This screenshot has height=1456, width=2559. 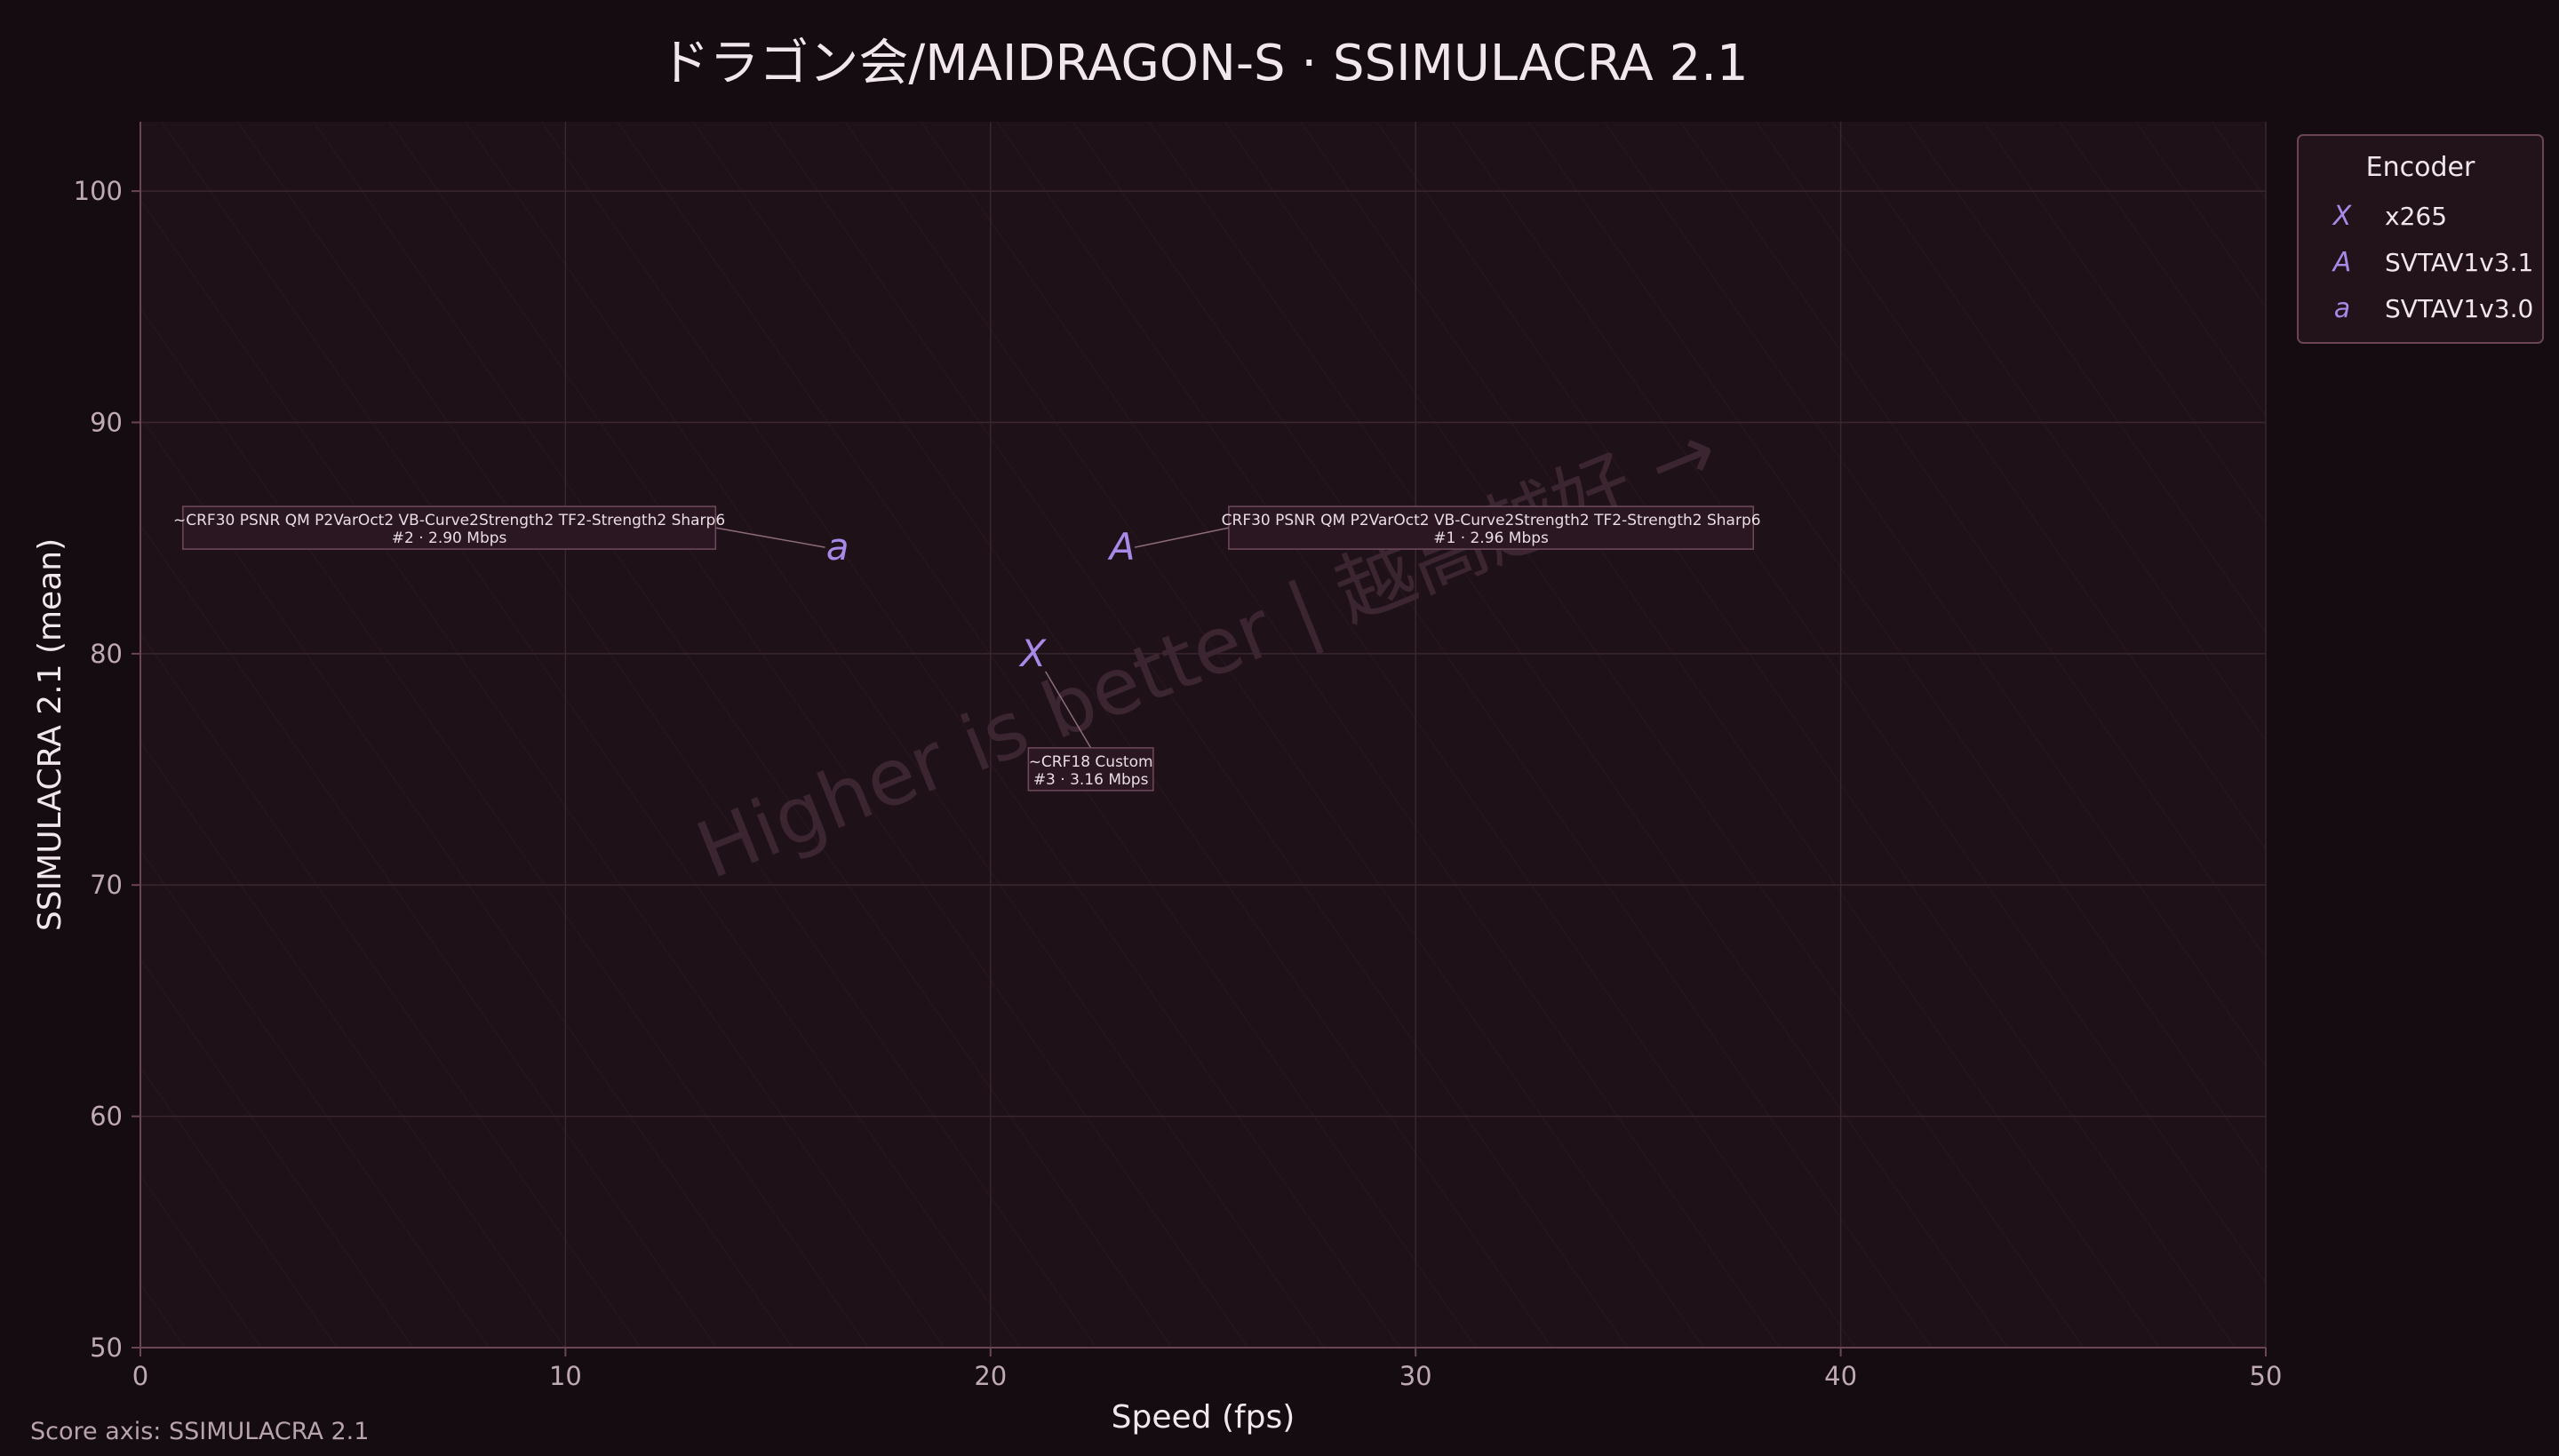 I want to click on x-axis-label: Speed (fps), so click(x=1203, y=1417).